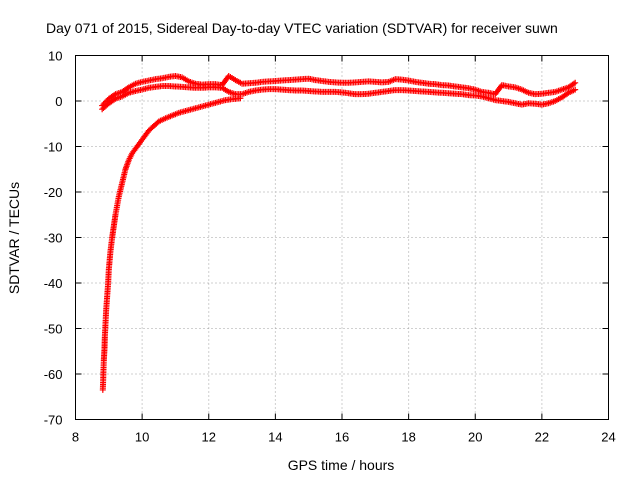  What do you see at coordinates (171, 244) in the screenshot?
I see `series-recovery-arc` at bounding box center [171, 244].